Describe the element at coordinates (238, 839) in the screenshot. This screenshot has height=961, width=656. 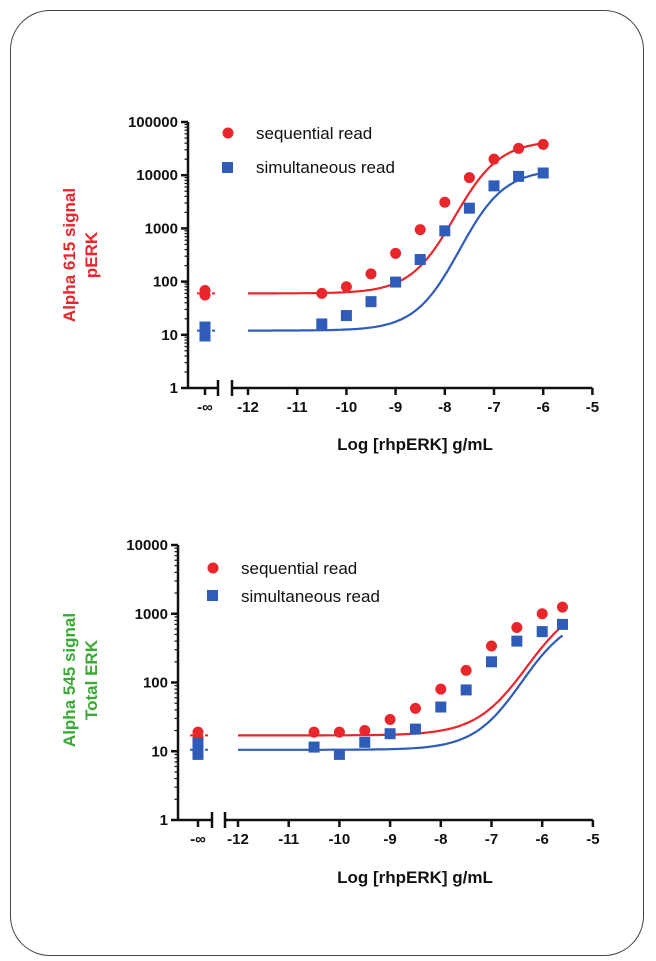
I see `chart-total-erk-x-tick-label: -12` at that location.